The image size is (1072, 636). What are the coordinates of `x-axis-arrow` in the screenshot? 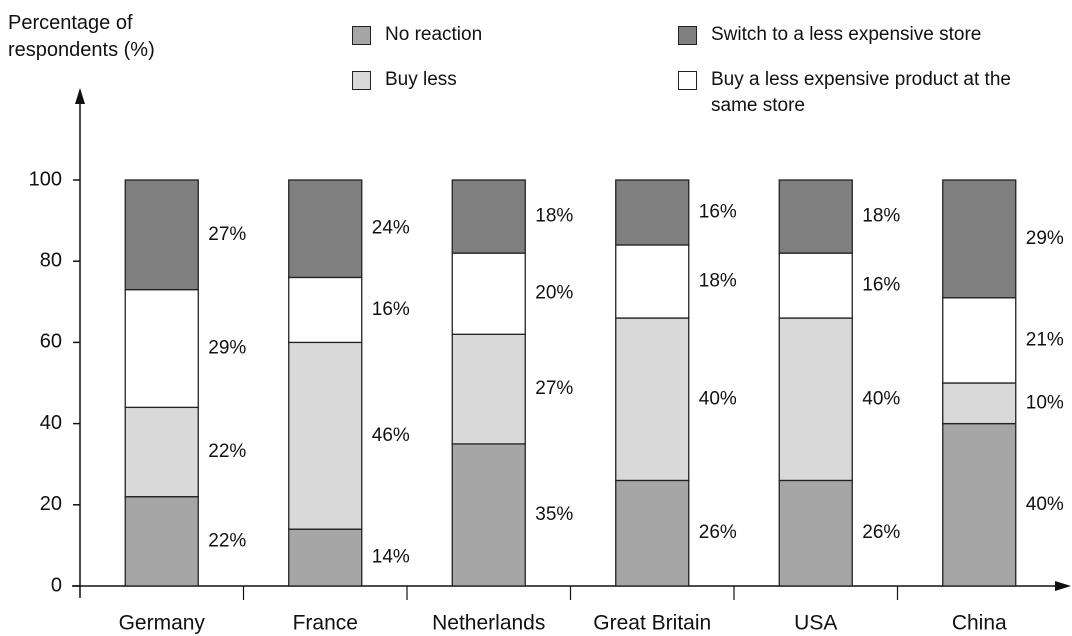 It's located at (1063, 586).